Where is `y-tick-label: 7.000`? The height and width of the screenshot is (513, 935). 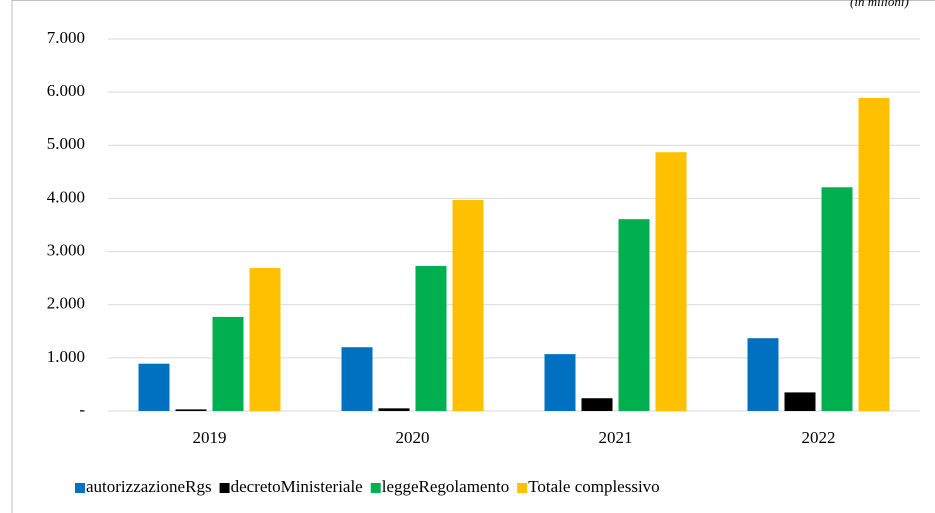 y-tick-label: 7.000 is located at coordinates (66, 37).